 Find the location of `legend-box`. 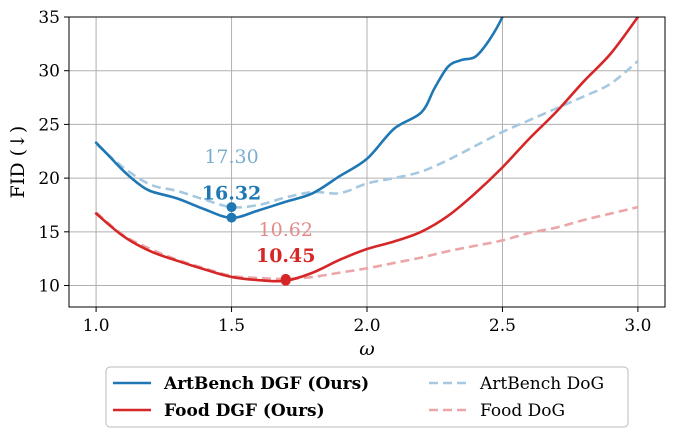

legend-box is located at coordinates (367, 397).